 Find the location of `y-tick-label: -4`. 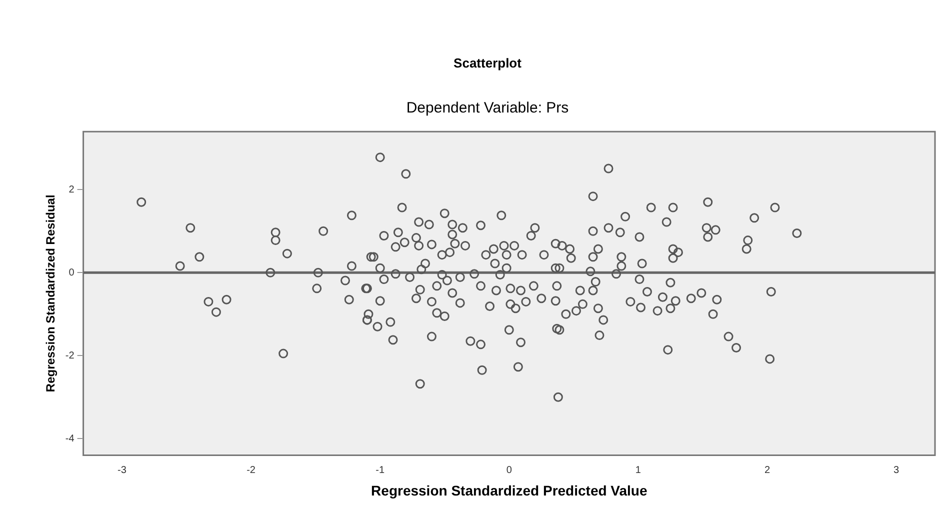

y-tick-label: -4 is located at coordinates (70, 438).